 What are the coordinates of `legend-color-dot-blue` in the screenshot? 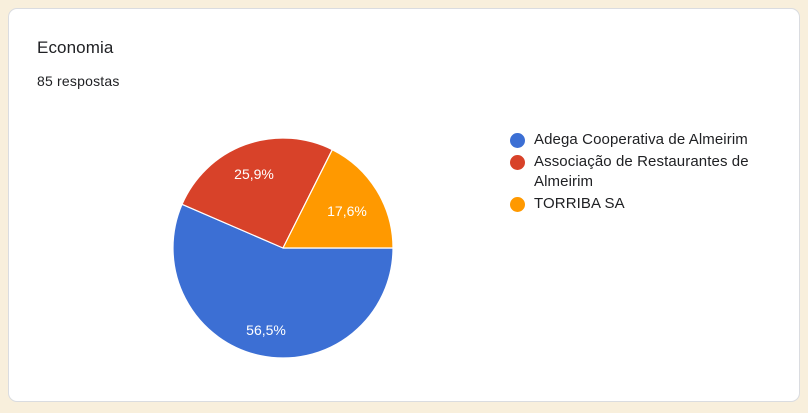 It's located at (517, 140).